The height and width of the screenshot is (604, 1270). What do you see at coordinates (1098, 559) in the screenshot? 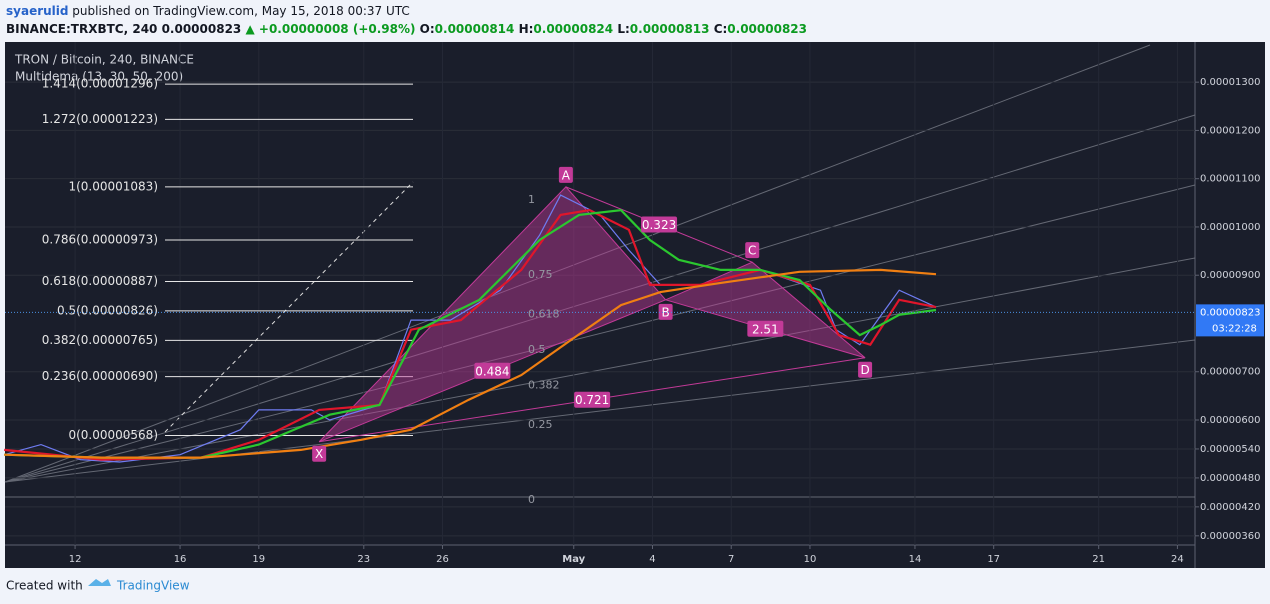
I see `x-tick-label: 21` at bounding box center [1098, 559].